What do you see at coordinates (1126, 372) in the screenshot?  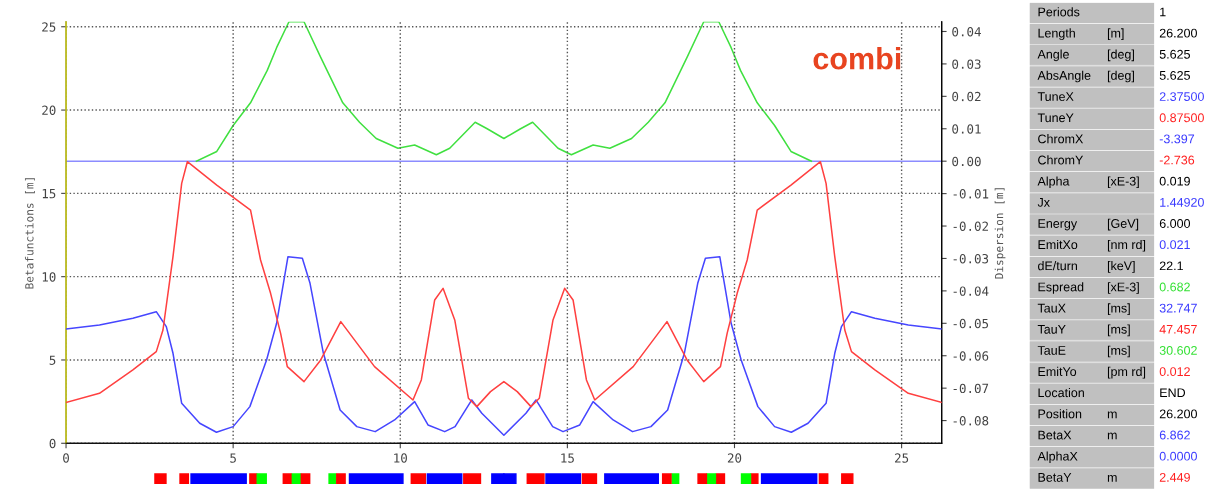 I see `text: [pm rd]` at bounding box center [1126, 372].